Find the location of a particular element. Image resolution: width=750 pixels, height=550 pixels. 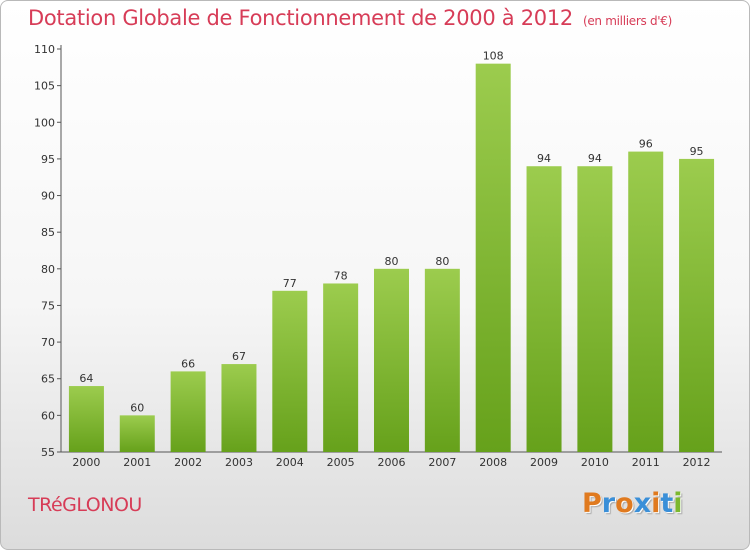

value-label-2006: 80 is located at coordinates (392, 261).